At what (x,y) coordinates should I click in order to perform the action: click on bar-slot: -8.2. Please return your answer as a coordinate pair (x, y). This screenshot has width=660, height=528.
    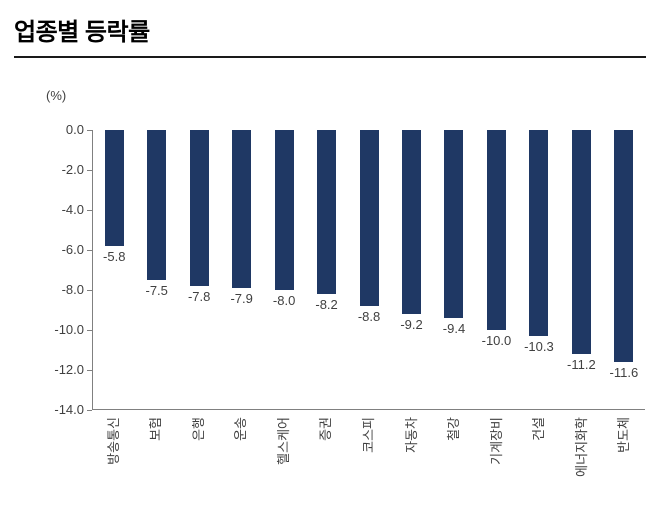
    Looking at the image, I should click on (326, 221).